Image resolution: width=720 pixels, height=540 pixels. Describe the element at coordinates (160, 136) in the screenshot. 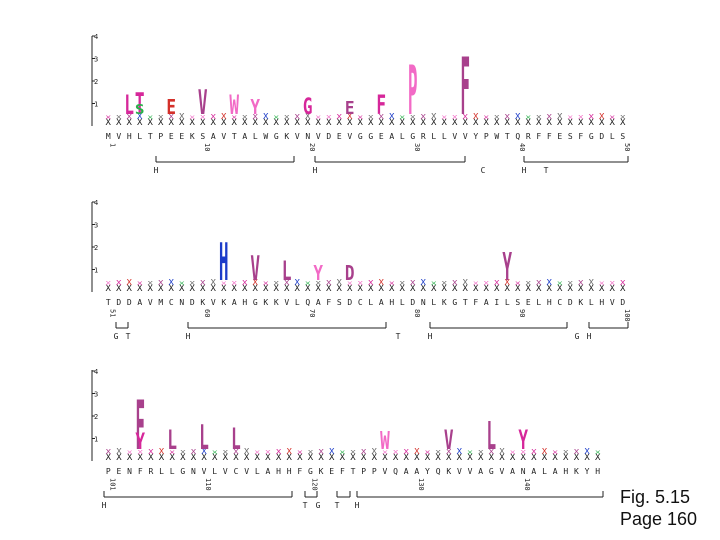

I see `sequence-residue: P` at that location.